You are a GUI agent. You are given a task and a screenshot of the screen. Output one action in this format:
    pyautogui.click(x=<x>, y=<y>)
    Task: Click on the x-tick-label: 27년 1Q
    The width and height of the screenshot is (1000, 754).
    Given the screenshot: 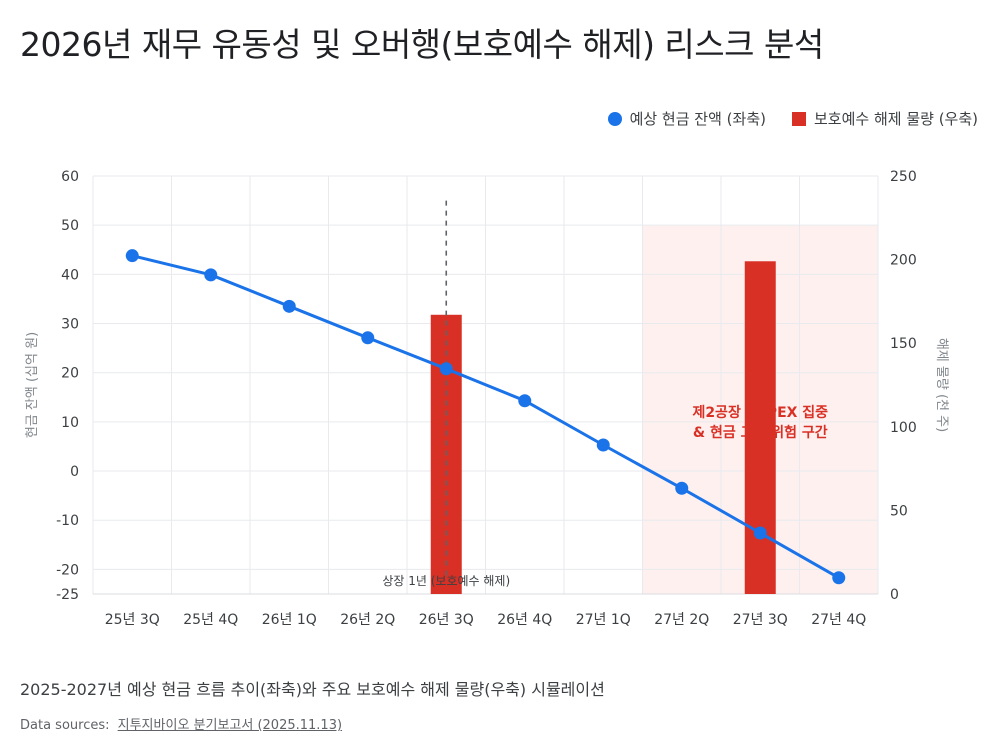 What is the action you would take?
    pyautogui.click(x=603, y=620)
    